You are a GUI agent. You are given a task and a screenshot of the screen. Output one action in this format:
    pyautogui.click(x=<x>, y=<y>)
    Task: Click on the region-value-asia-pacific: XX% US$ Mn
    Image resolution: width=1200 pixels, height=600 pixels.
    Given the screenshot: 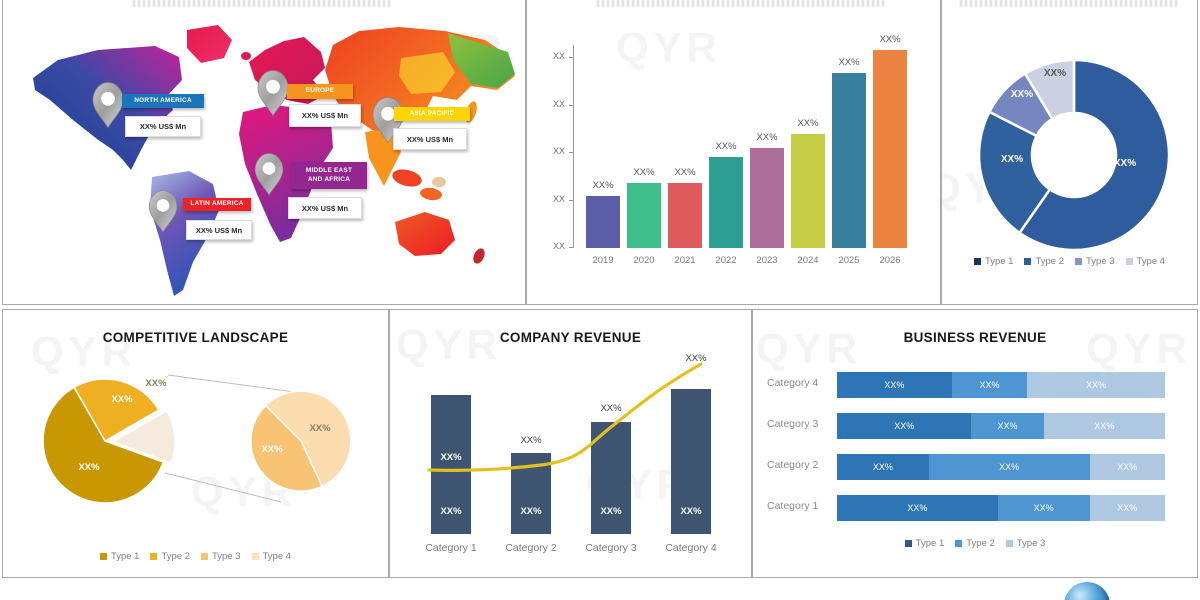 What is the action you would take?
    pyautogui.click(x=430, y=139)
    